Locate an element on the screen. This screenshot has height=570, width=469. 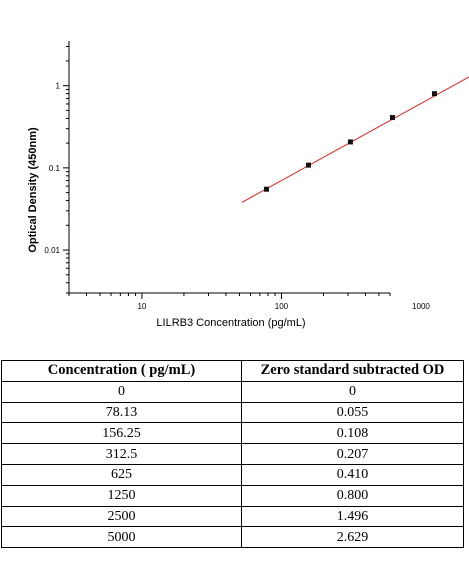
x-axis-label: LILRB3 Concentration (pg/mL) is located at coordinates (230, 323).